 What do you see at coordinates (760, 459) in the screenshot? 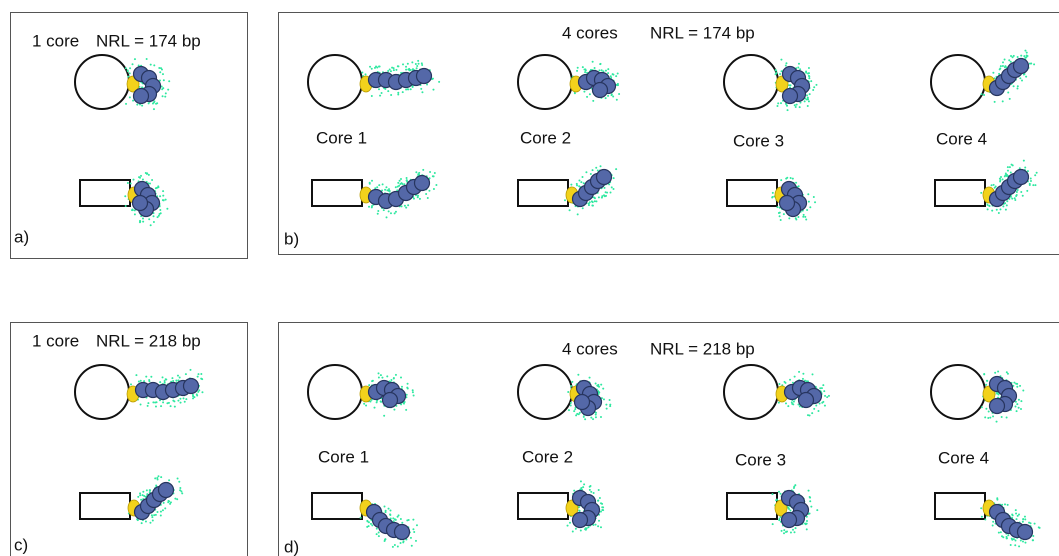
I see `core-label: Core 3` at bounding box center [760, 459].